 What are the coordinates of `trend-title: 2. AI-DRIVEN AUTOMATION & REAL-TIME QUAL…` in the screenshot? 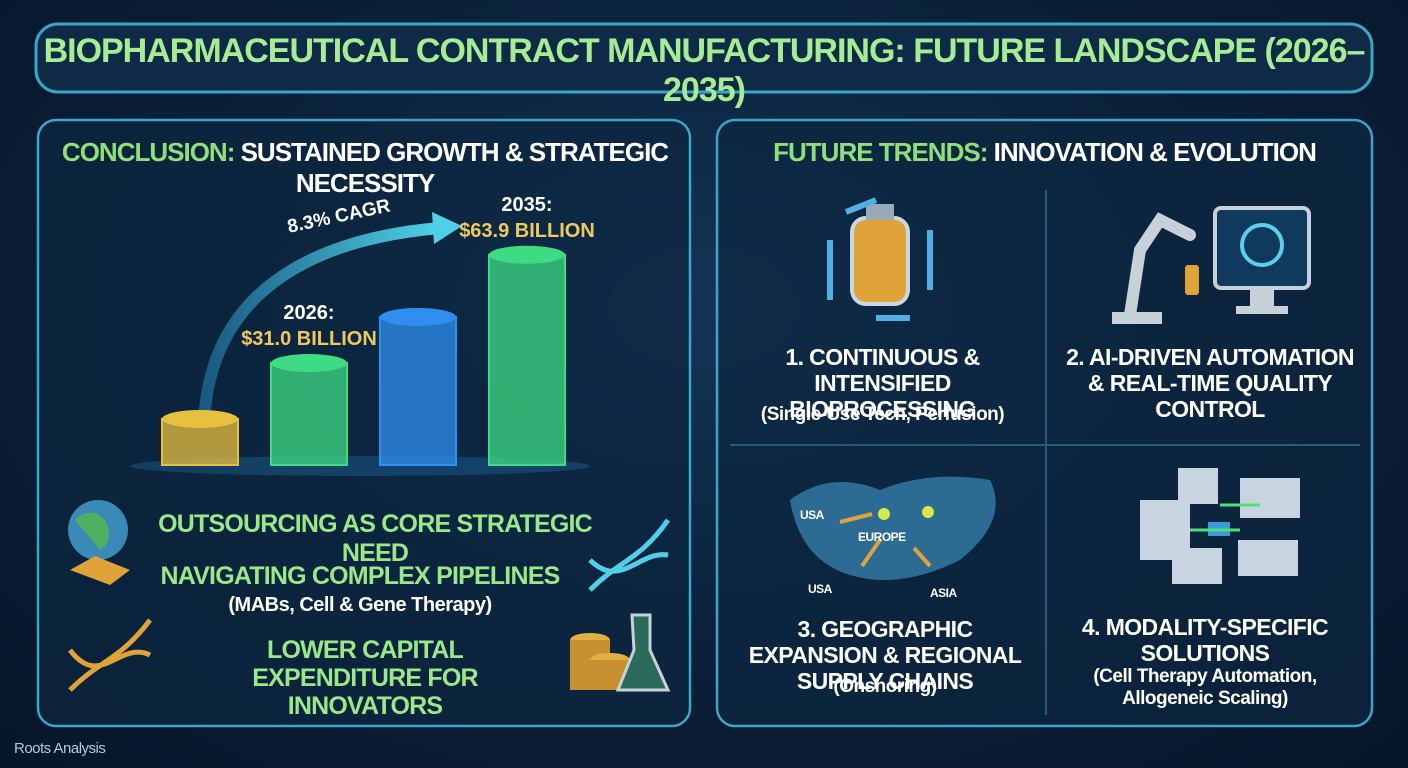 It's located at (1210, 383).